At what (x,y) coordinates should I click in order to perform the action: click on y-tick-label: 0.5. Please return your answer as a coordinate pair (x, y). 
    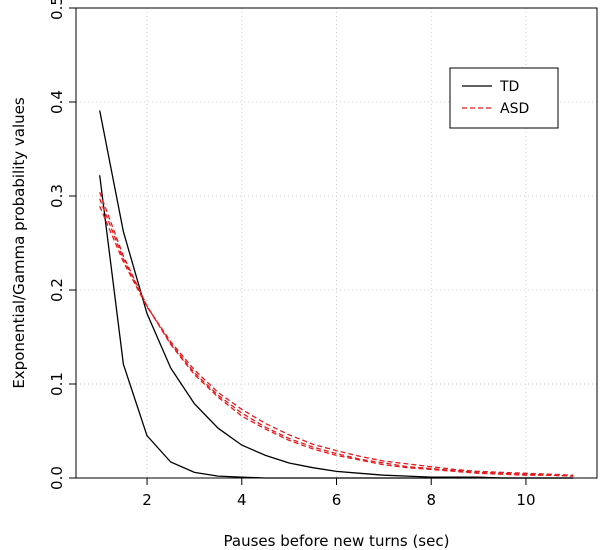
    Looking at the image, I should click on (57, 10).